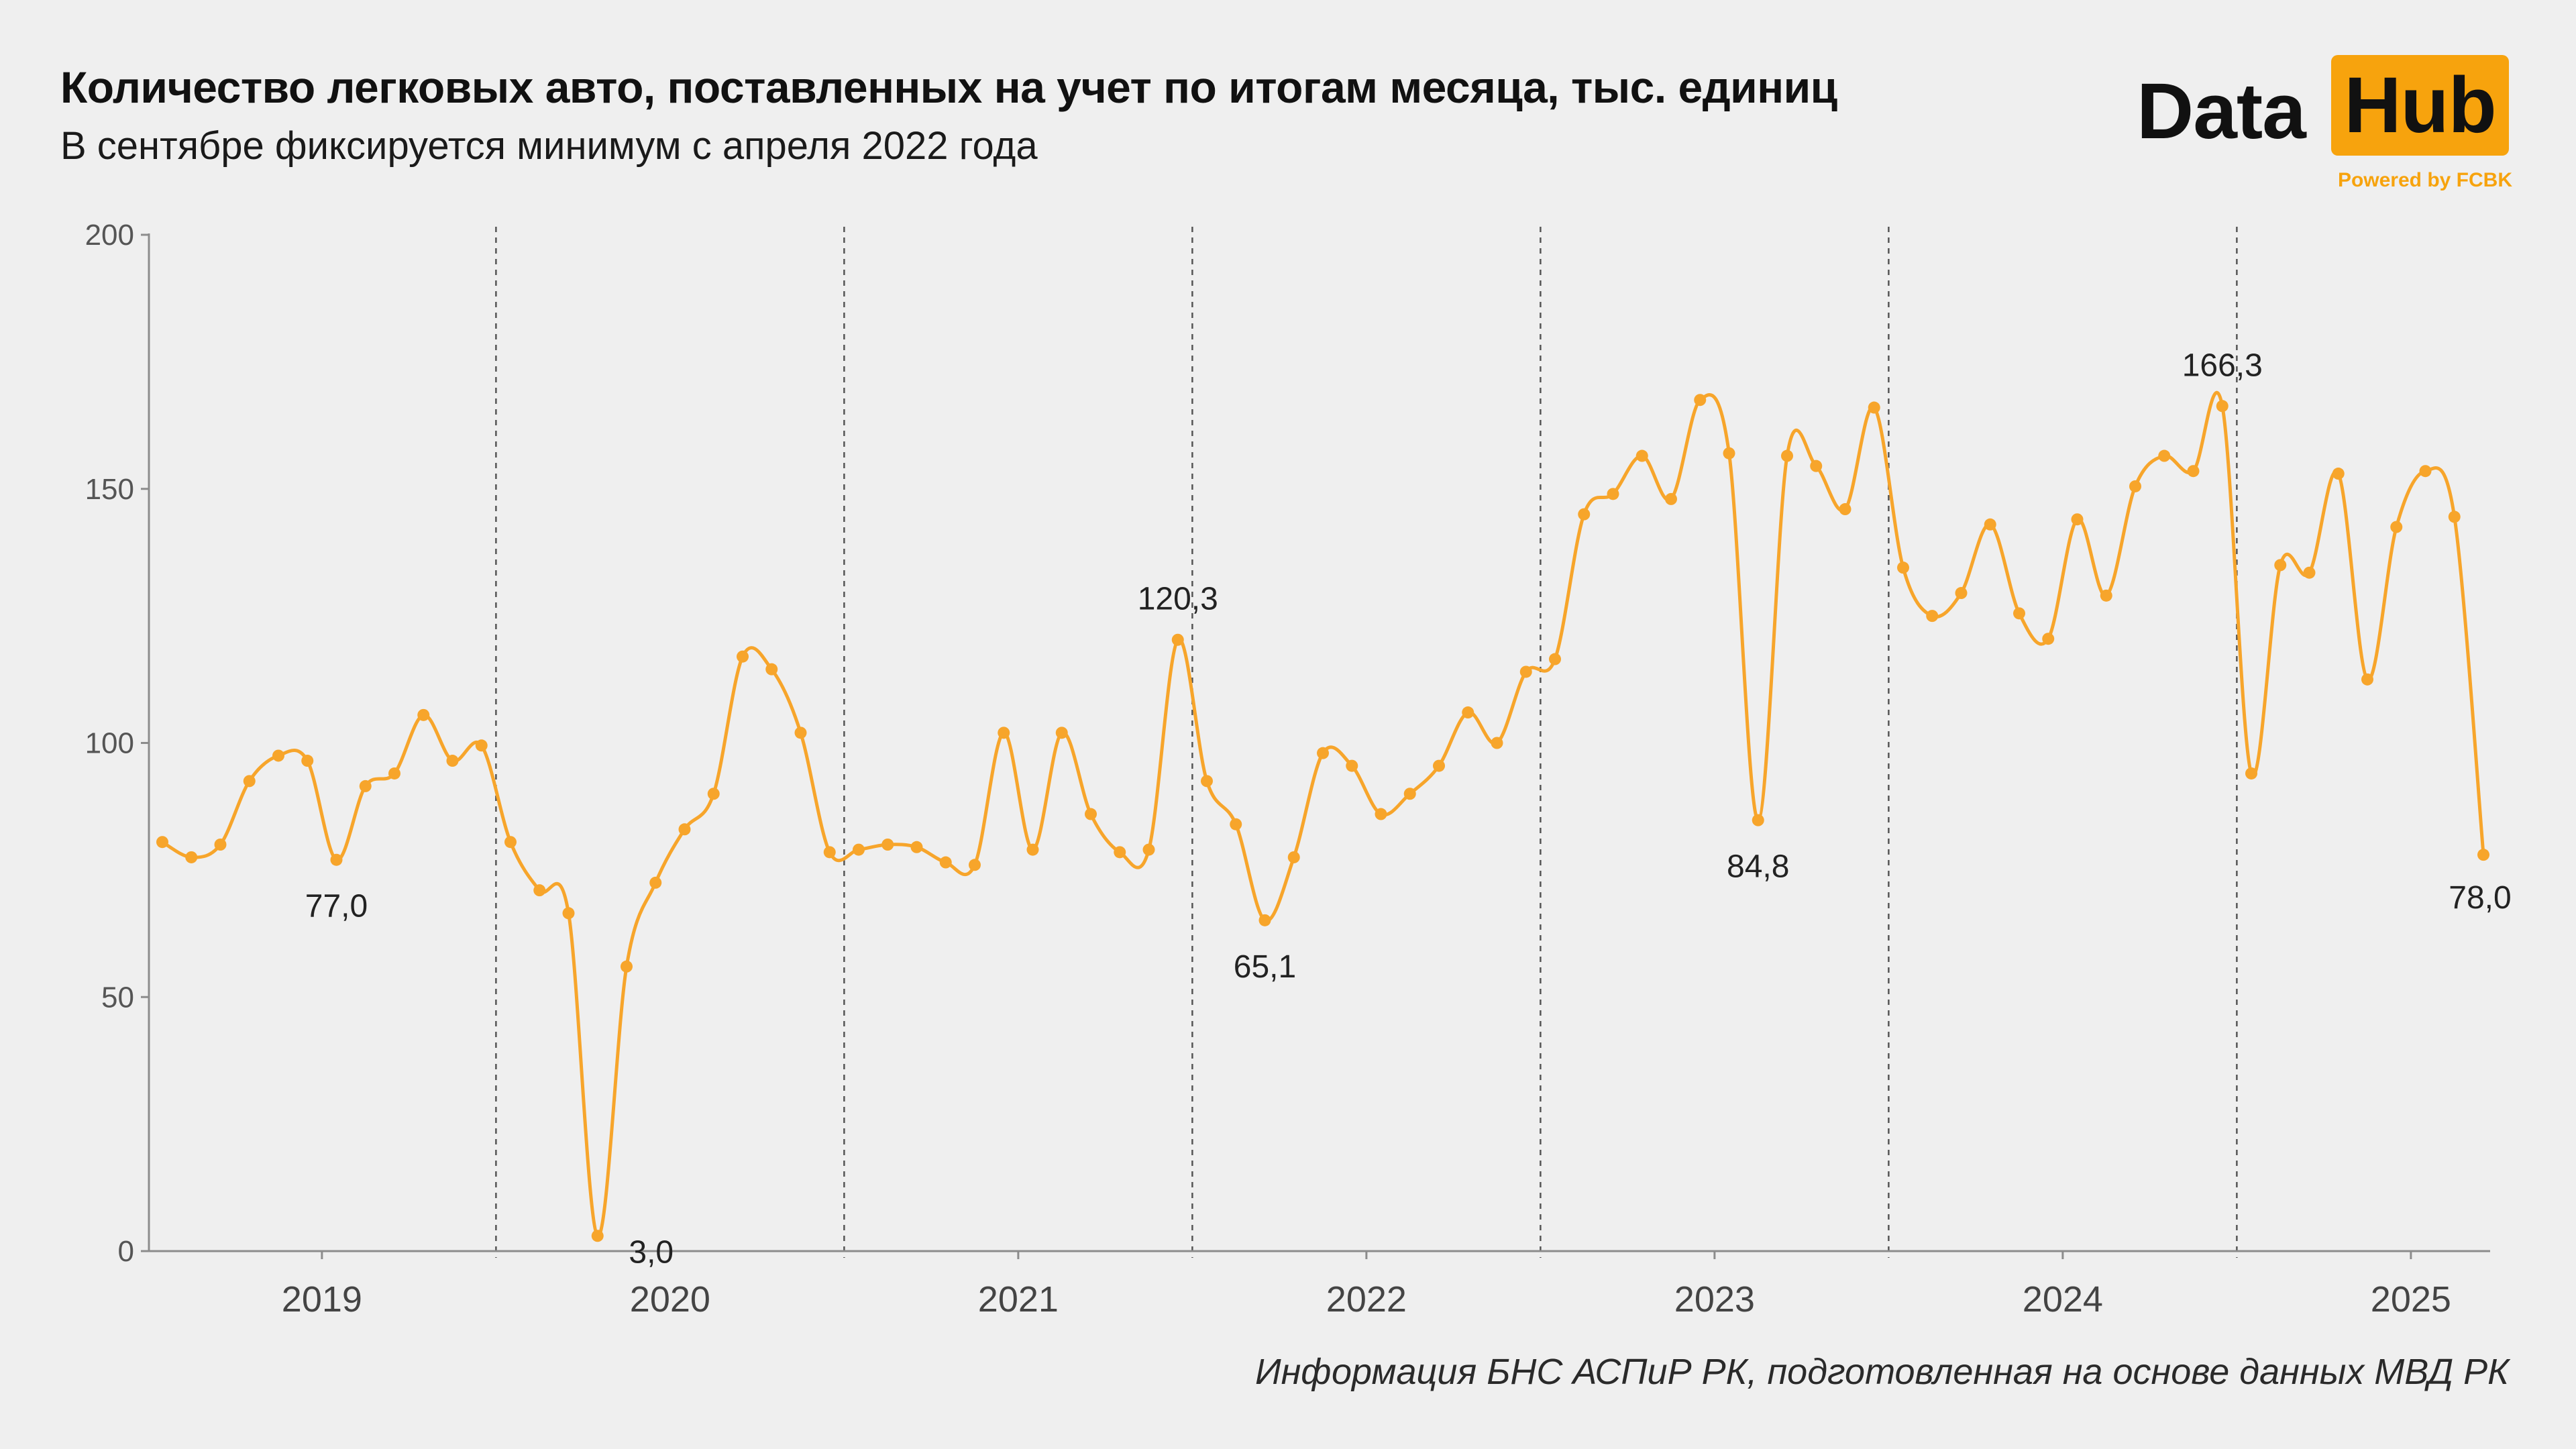 The height and width of the screenshot is (1449, 2576). Describe the element at coordinates (109, 489) in the screenshot. I see `y-tick-label: 150` at that location.